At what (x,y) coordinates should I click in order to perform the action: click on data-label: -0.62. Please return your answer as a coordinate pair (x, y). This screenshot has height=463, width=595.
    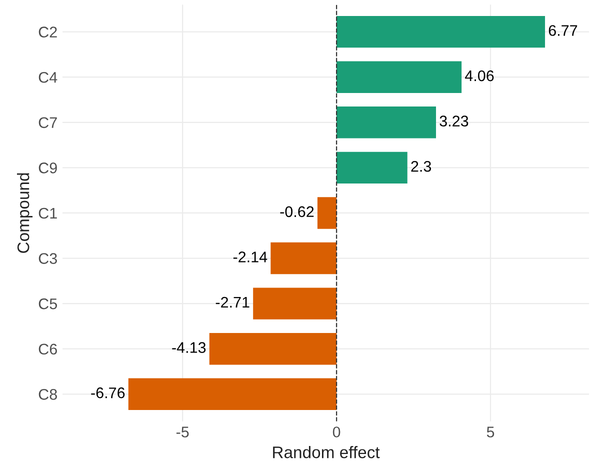
    Looking at the image, I should click on (297, 212).